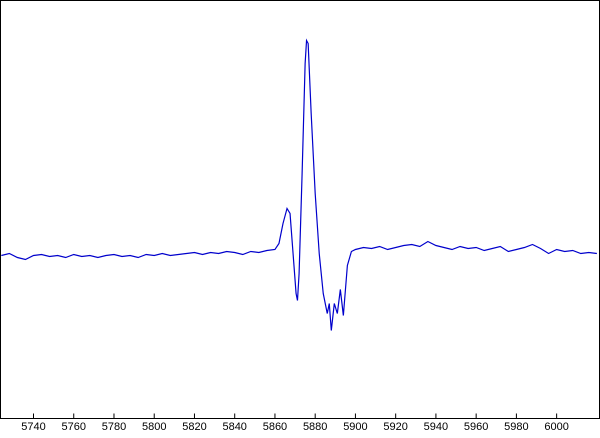 Image resolution: width=600 pixels, height=438 pixels. I want to click on x-tick-label: 5880, so click(315, 427).